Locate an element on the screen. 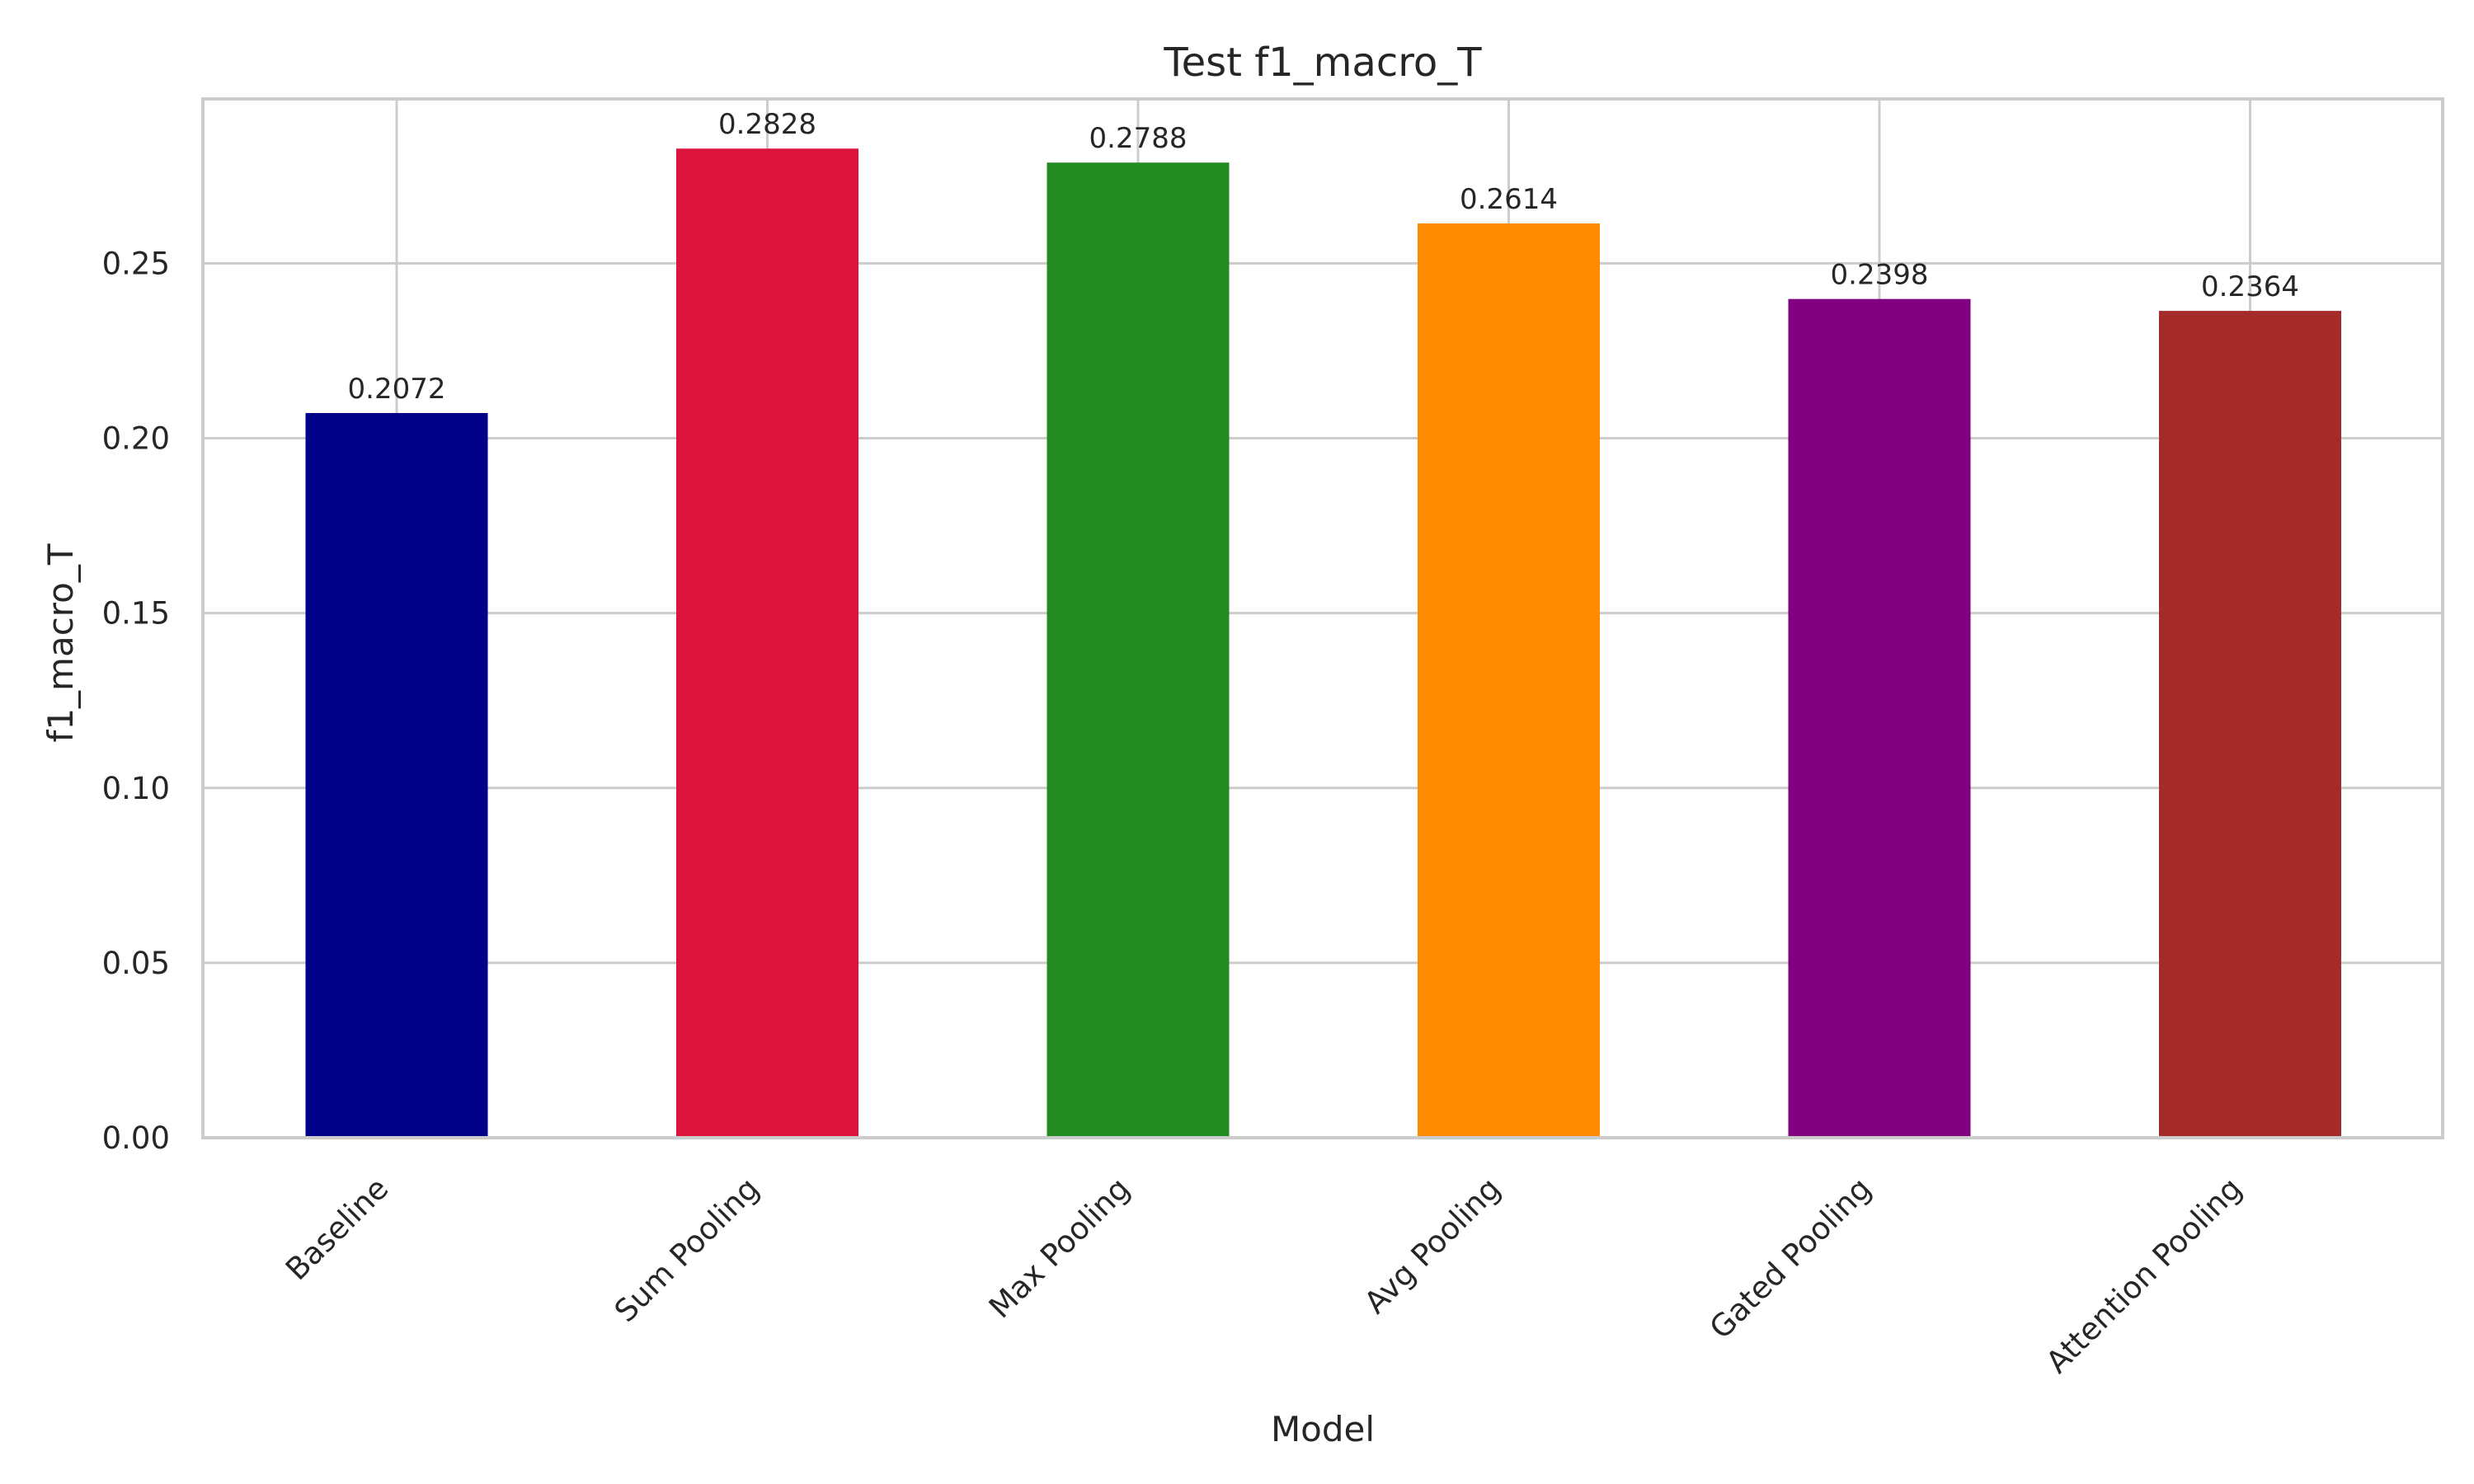 The image size is (2474, 1484). y-tick-label: 0.25 is located at coordinates (136, 263).